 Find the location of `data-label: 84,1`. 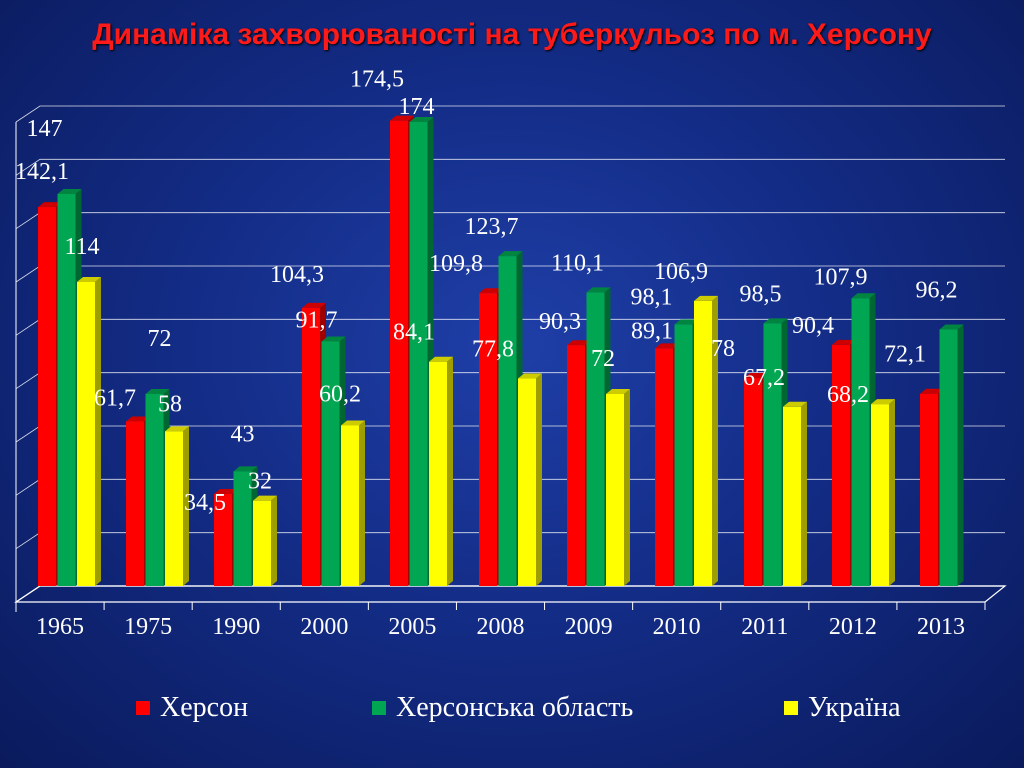

data-label: 84,1 is located at coordinates (414, 333).